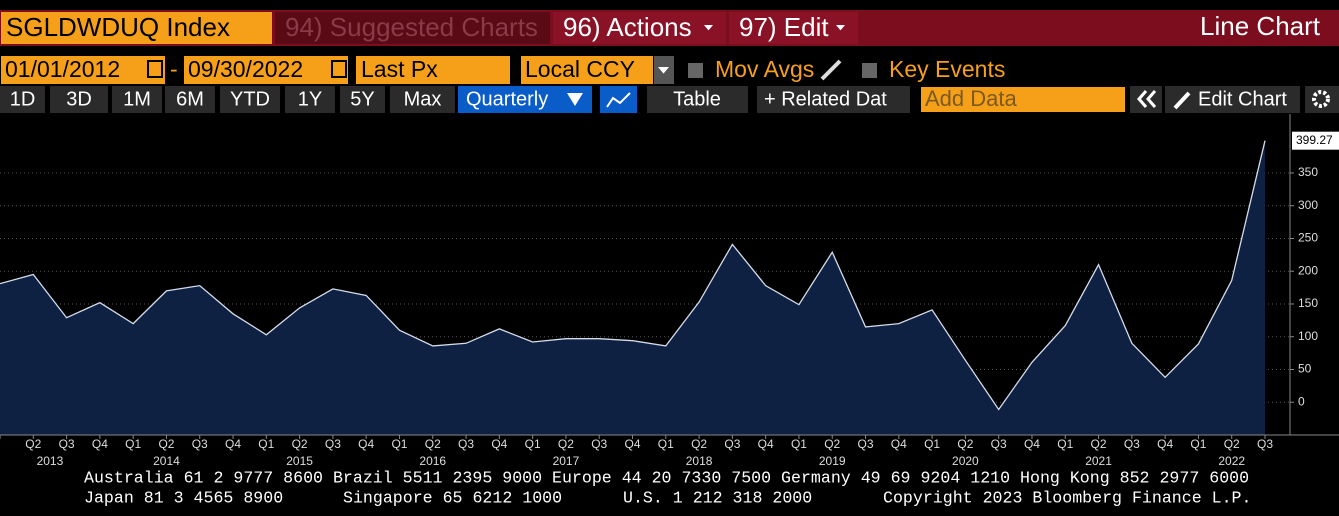 Image resolution: width=1339 pixels, height=516 pixels. I want to click on last-value-label: 399.27, so click(1314, 140).